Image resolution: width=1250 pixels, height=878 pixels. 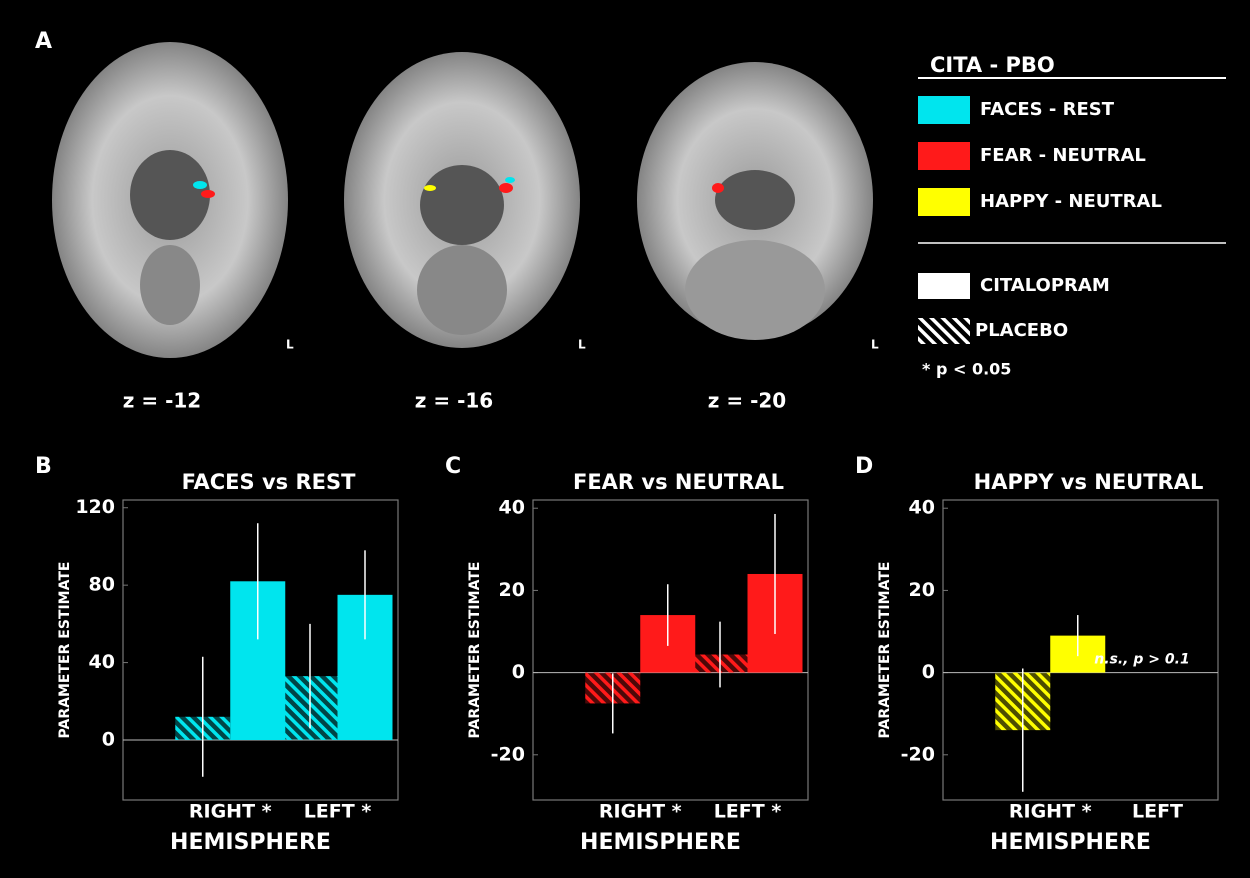 I want to click on legend-label: HAPPY - NEUTRAL, so click(x=1071, y=201).